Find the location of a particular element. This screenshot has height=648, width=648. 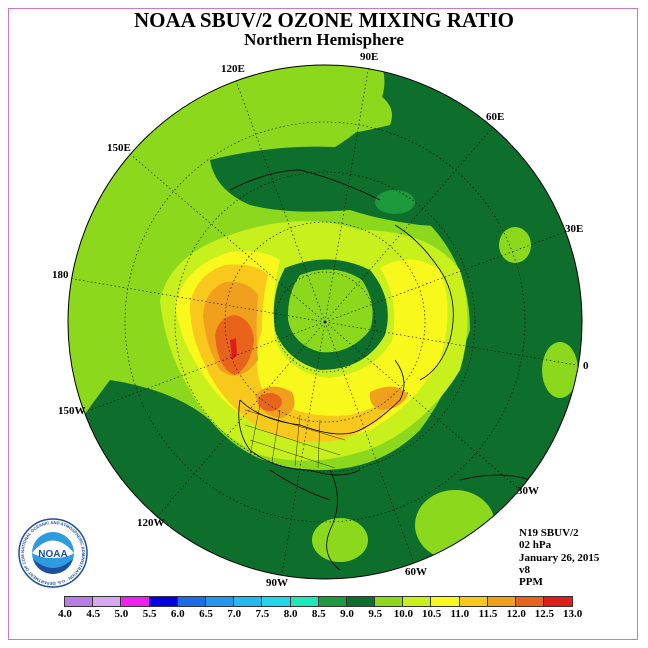

colorbar-label: 7.0 is located at coordinates (234, 614).